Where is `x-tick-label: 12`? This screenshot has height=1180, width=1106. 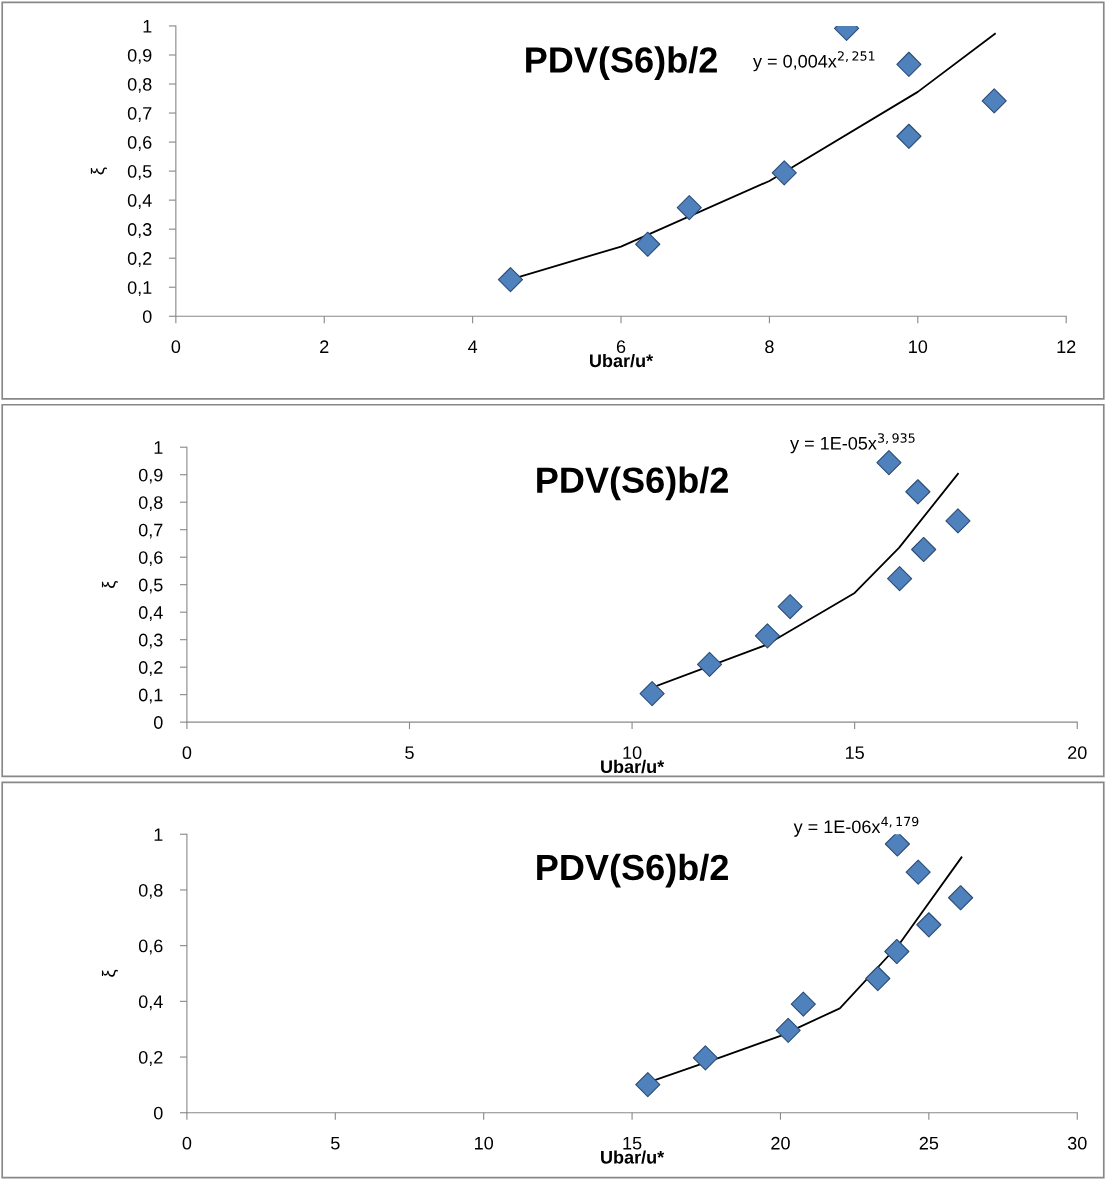
x-tick-label: 12 is located at coordinates (1066, 346).